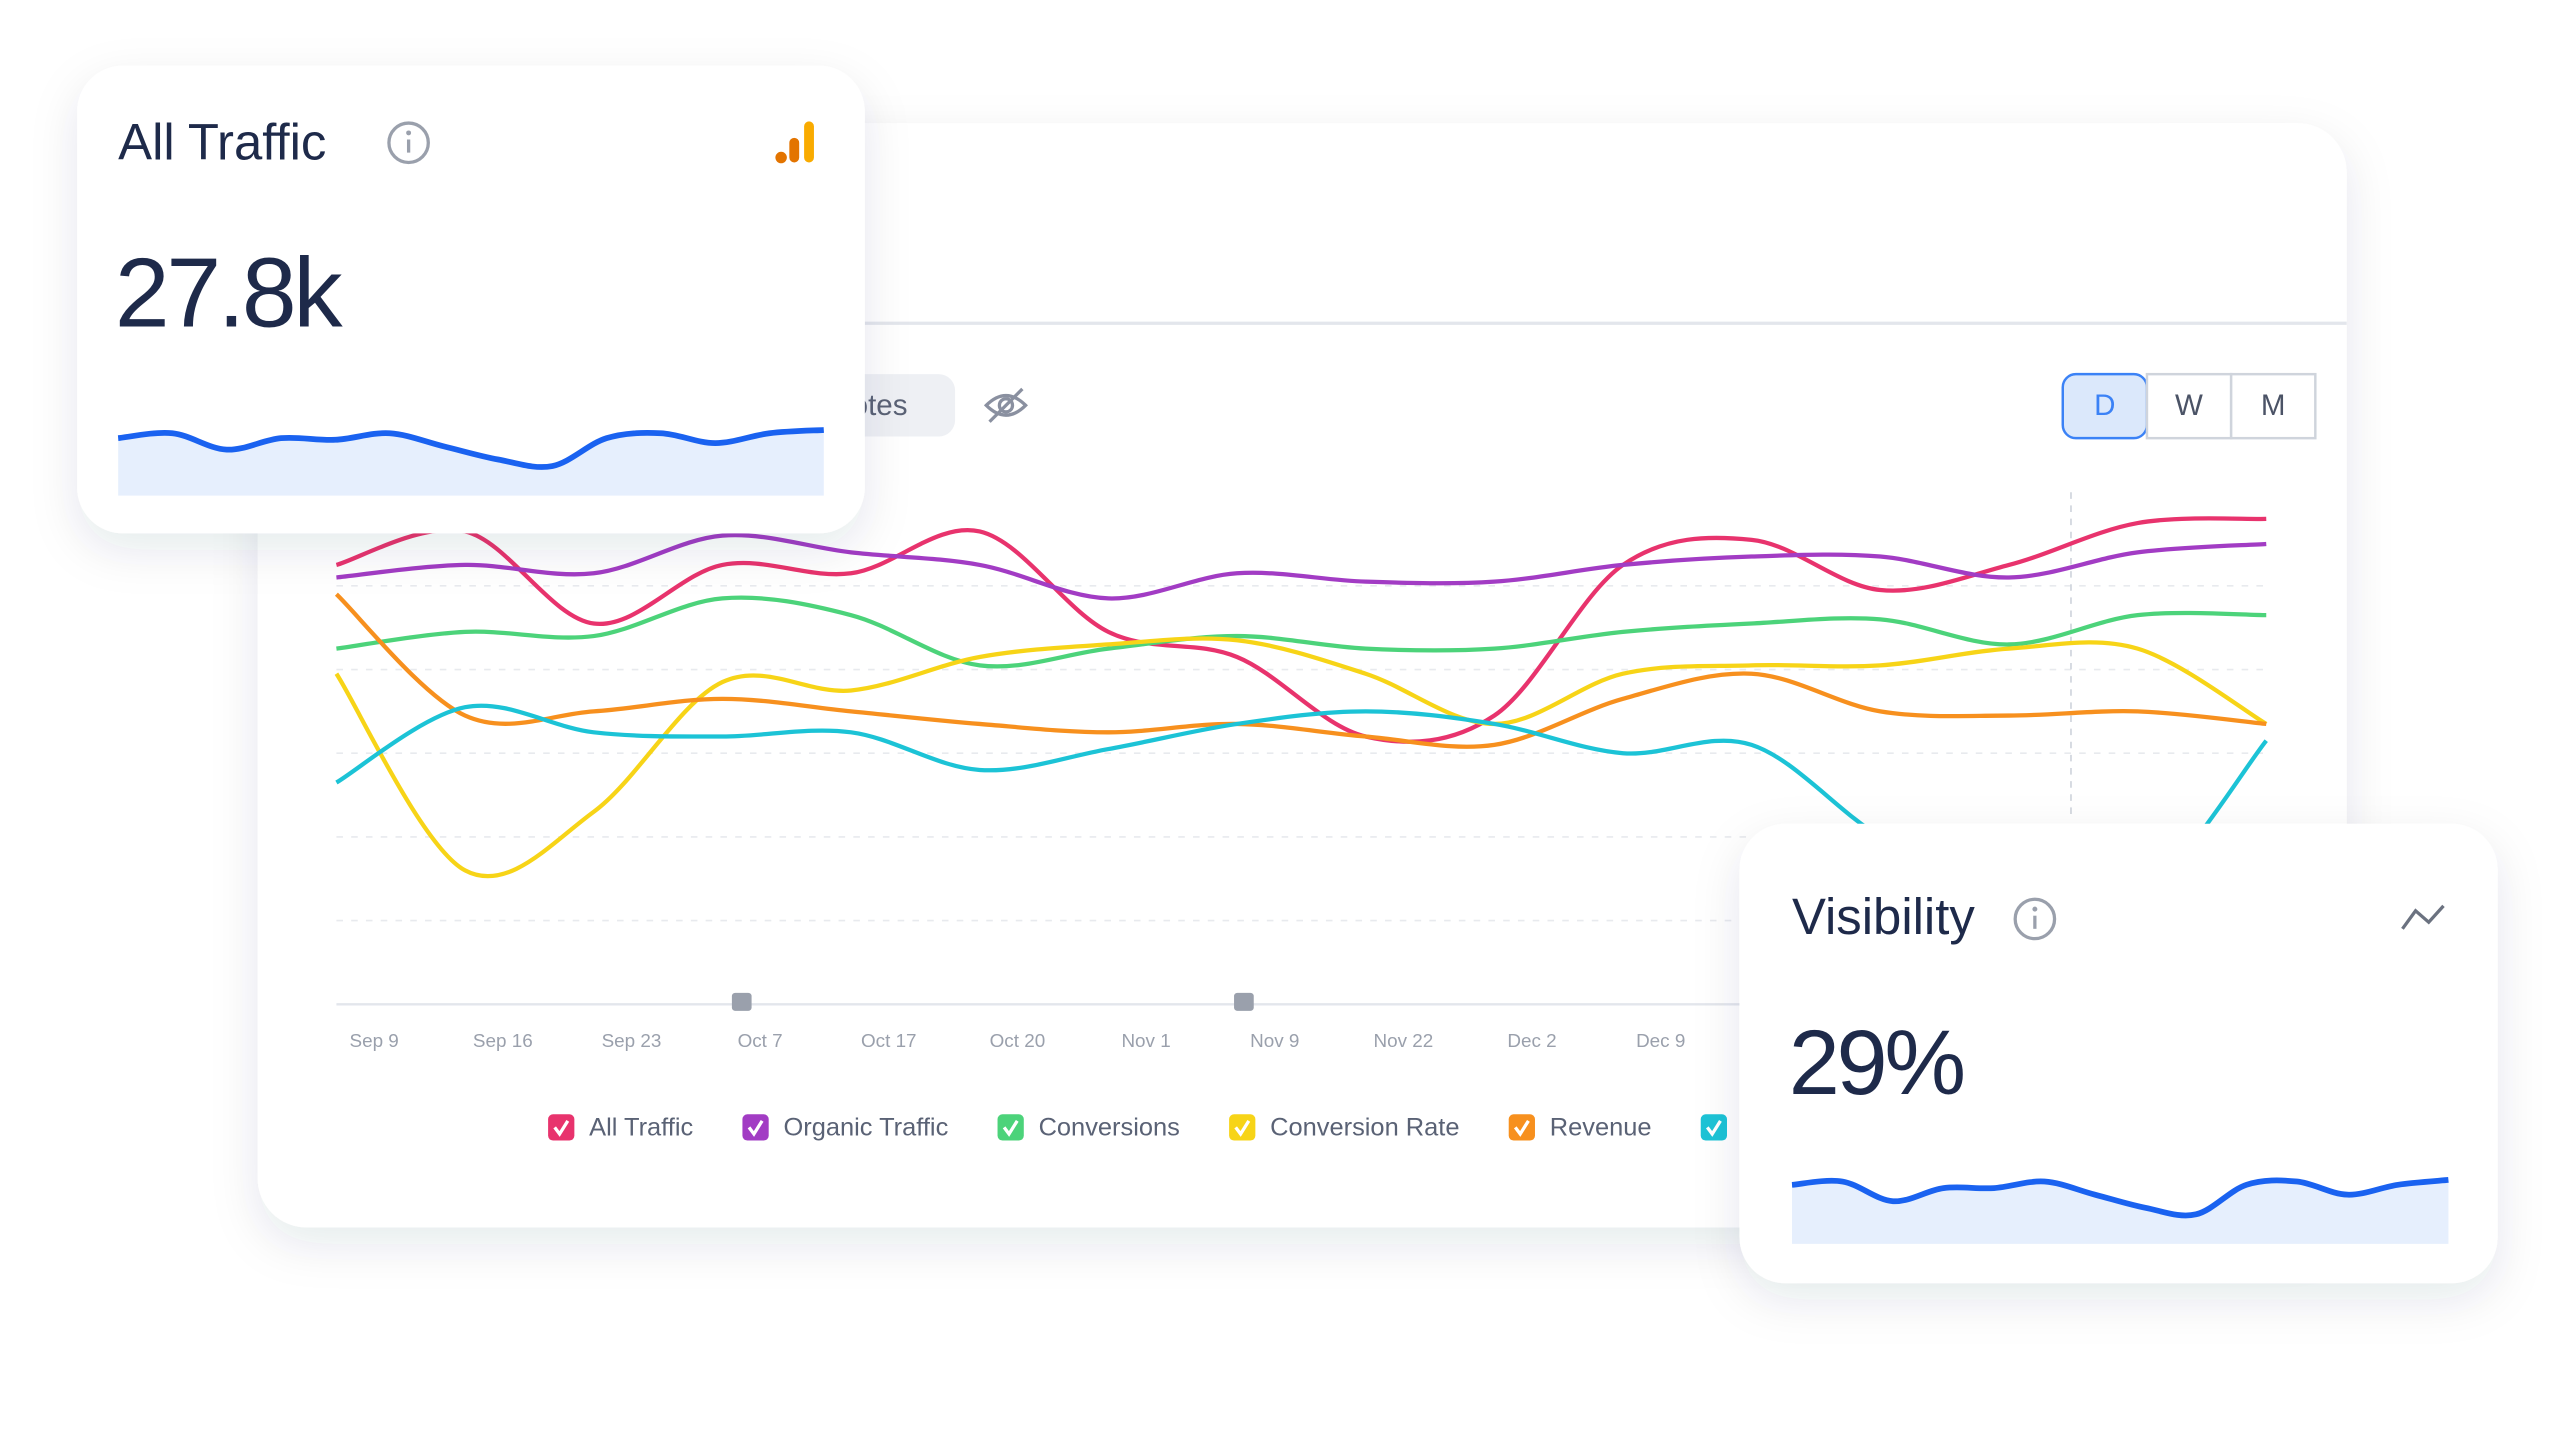  Describe the element at coordinates (865, 1128) in the screenshot. I see `legend-label: Organic Traffic` at that location.